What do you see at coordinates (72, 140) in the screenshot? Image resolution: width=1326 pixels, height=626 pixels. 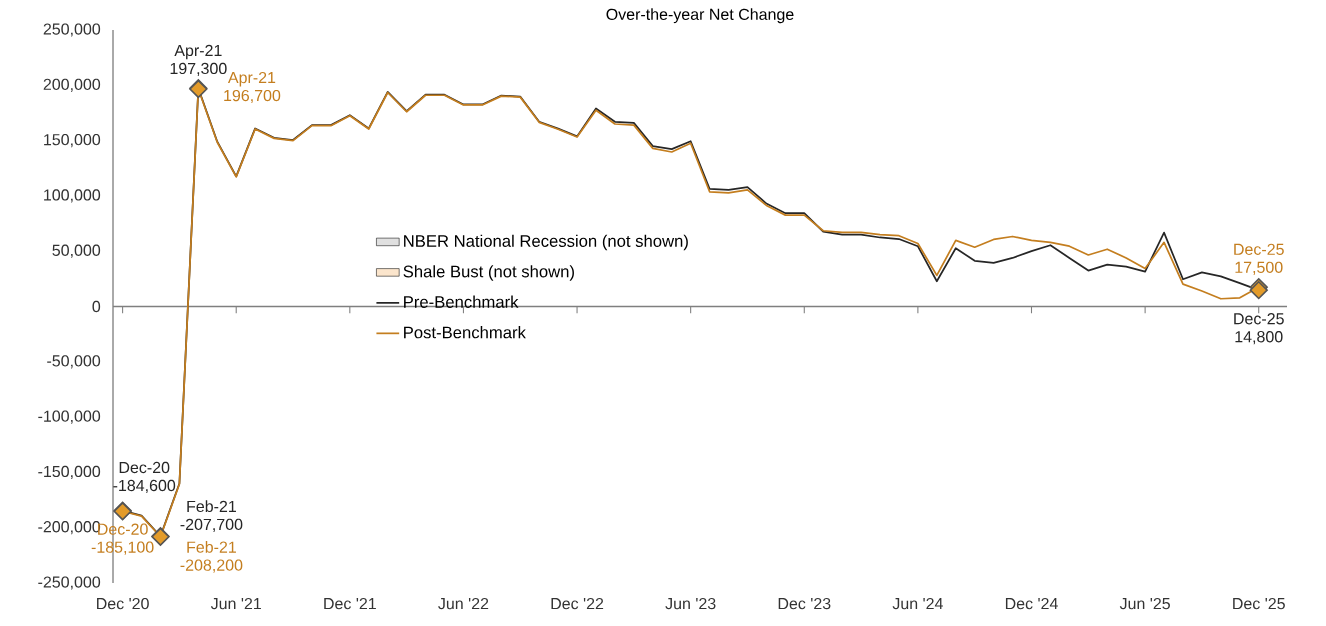 I see `y-tick-label: 150,000` at bounding box center [72, 140].